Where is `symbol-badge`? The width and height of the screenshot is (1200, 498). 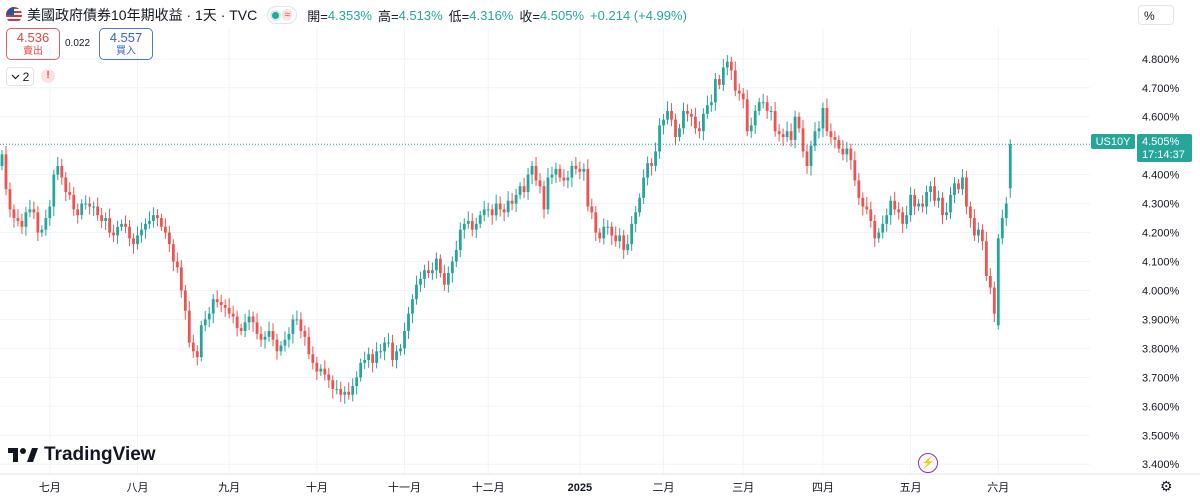 symbol-badge is located at coordinates (1113, 141).